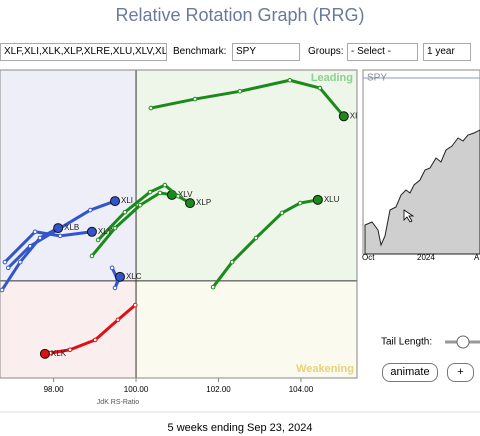 Image resolution: width=480 pixels, height=436 pixels. Describe the element at coordinates (240, 428) in the screenshot. I see `footer: 5 weeks ending Sep 23, 2024` at that location.